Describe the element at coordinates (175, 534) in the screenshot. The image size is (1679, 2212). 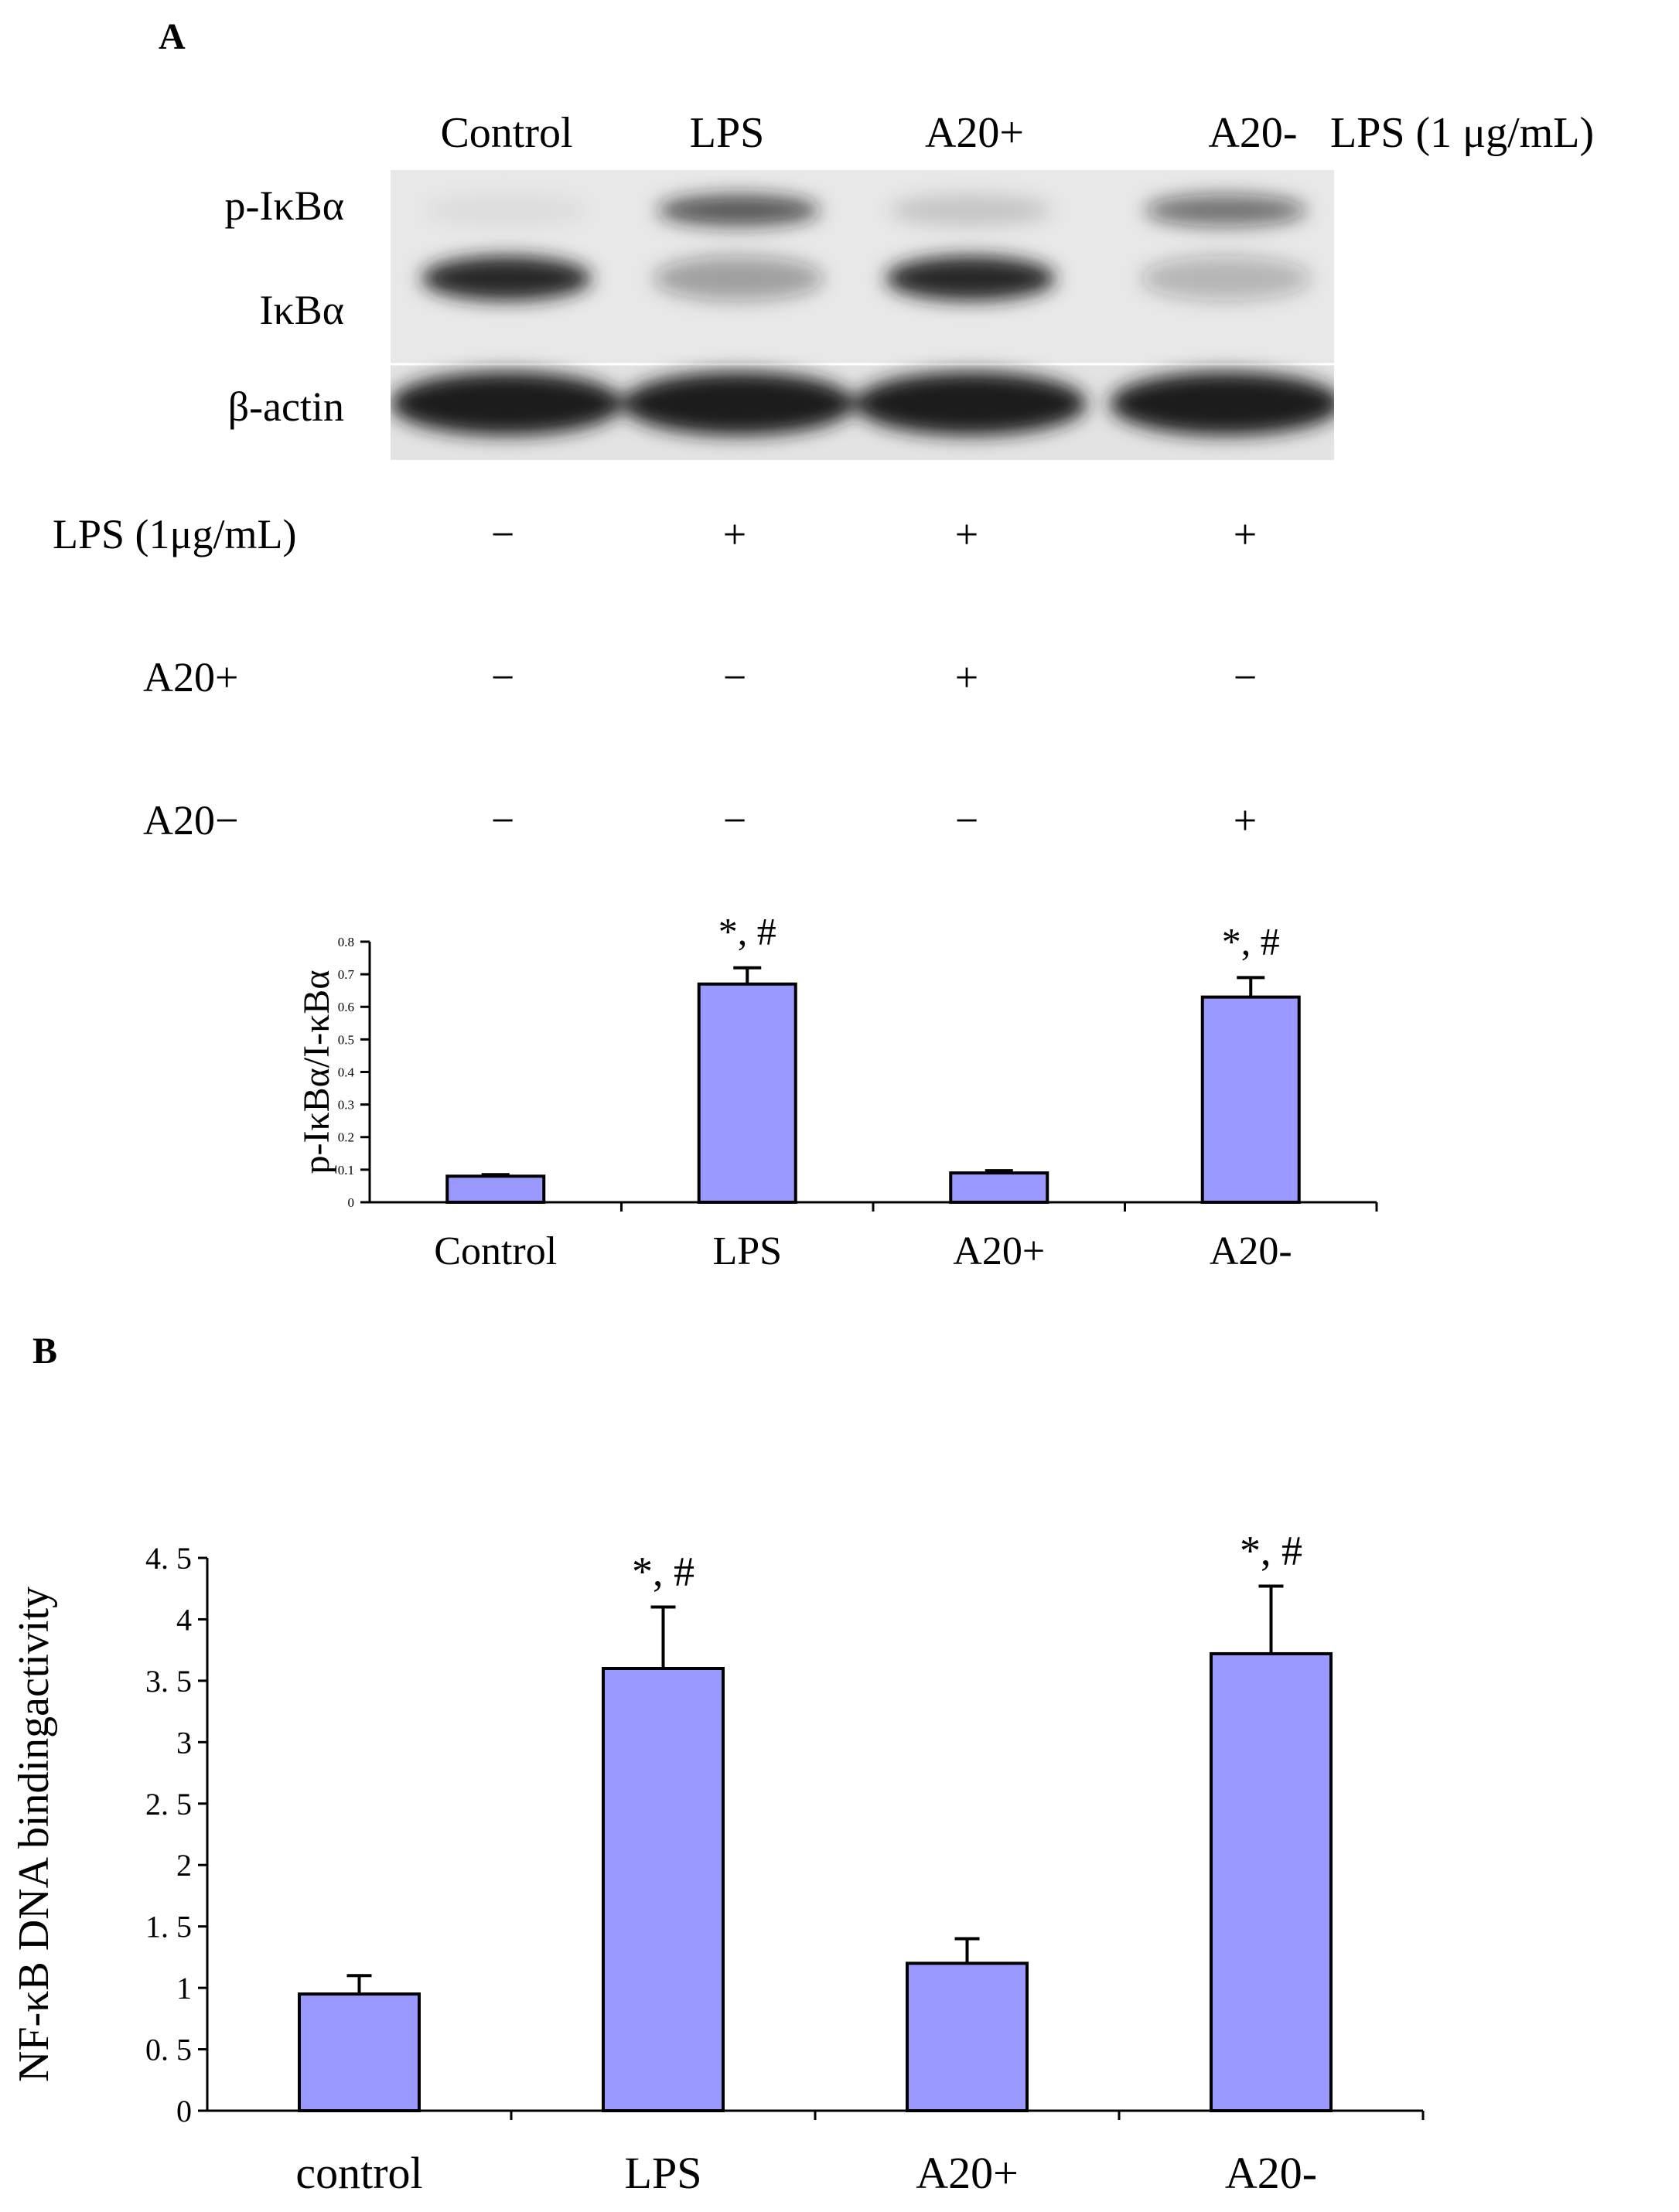
I see `treatment-label-lps: LPS (1μg/mL)` at that location.